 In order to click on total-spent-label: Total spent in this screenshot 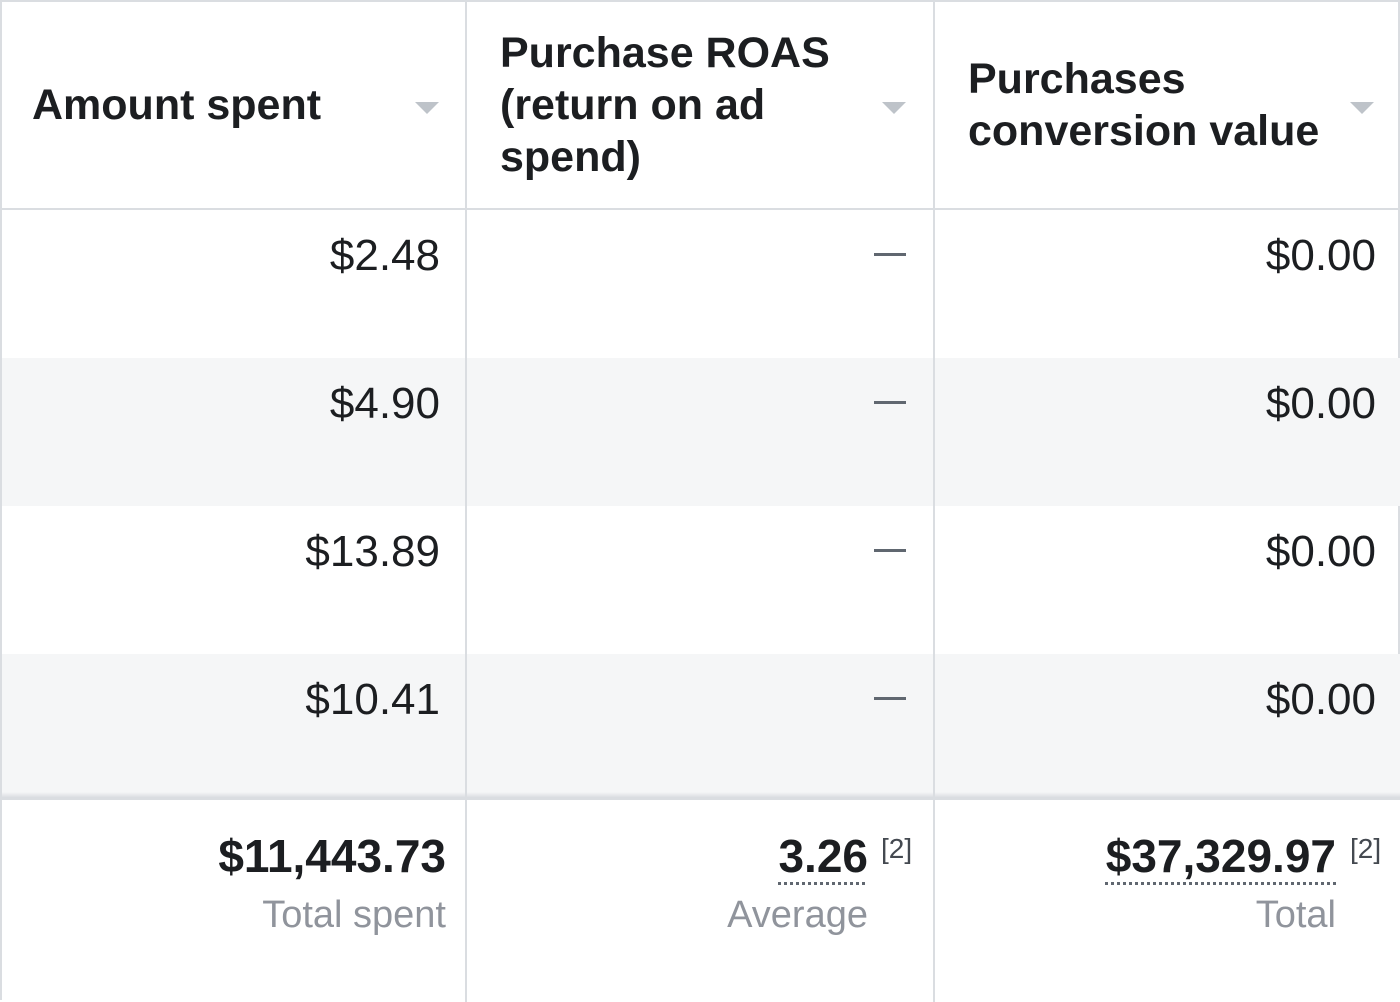, I will do `click(354, 915)`.